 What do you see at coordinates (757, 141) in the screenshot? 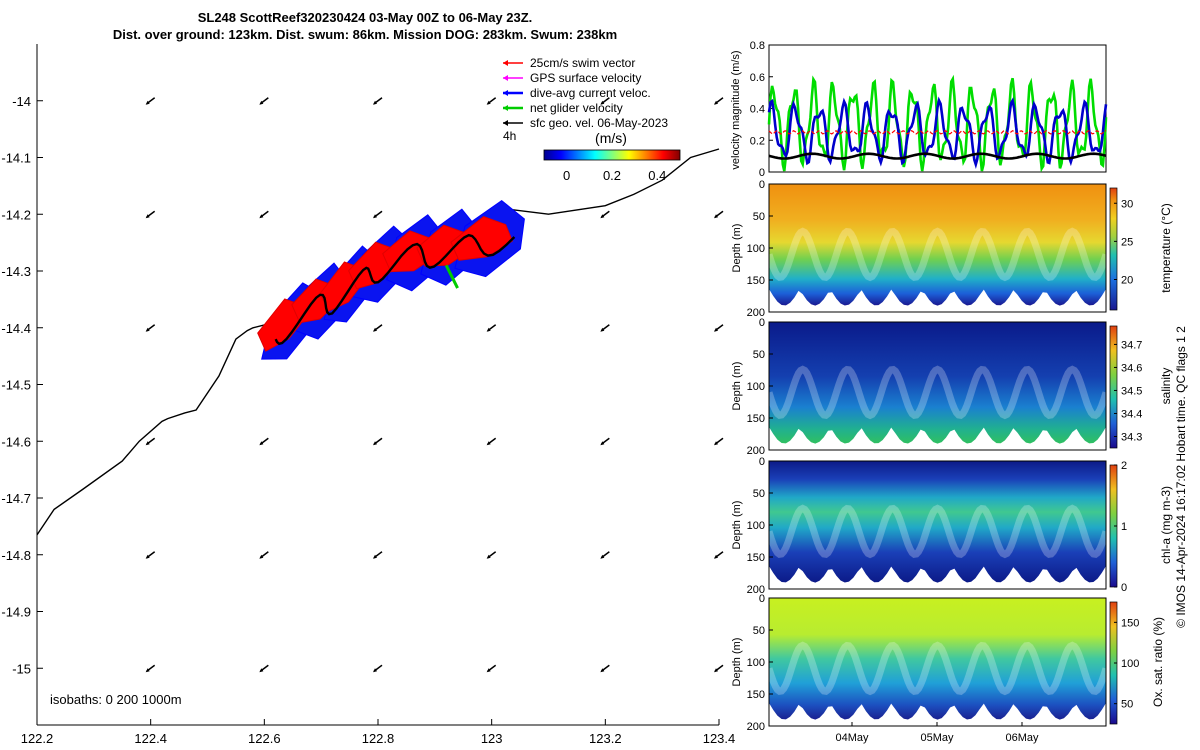
I see `velocity-ytick-label: 0.2` at bounding box center [757, 141].